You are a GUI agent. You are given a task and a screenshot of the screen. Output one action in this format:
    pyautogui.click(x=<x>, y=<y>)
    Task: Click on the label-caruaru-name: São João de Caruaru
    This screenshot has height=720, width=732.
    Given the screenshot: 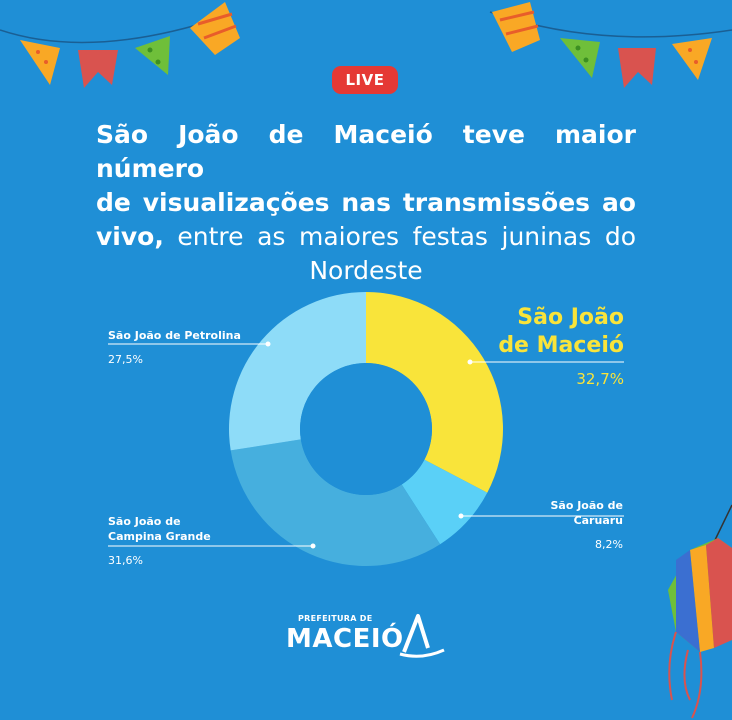 What is the action you would take?
    pyautogui.click(x=586, y=513)
    